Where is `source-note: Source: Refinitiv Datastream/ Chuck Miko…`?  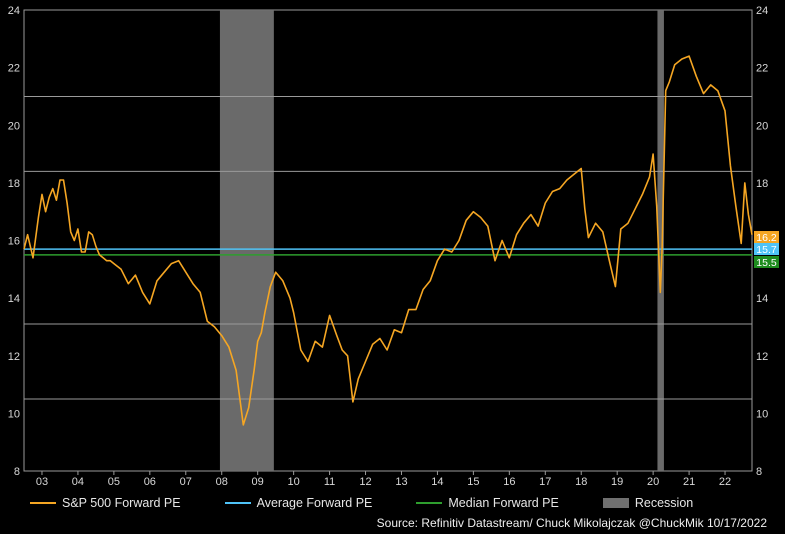 source-note: Source: Refinitiv Datastream/ Chuck Miko… is located at coordinates (571, 523).